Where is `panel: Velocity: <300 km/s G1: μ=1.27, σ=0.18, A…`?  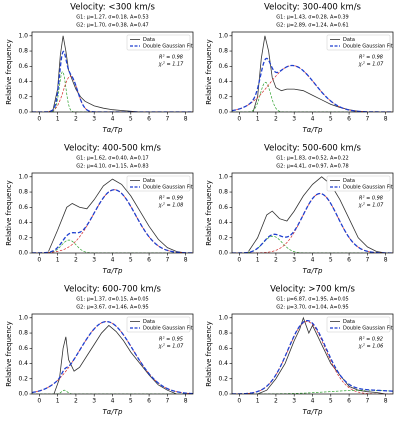 panel: Velocity: <300 km/s G1: μ=1.27, σ=0.18, A… is located at coordinates (99, 68).